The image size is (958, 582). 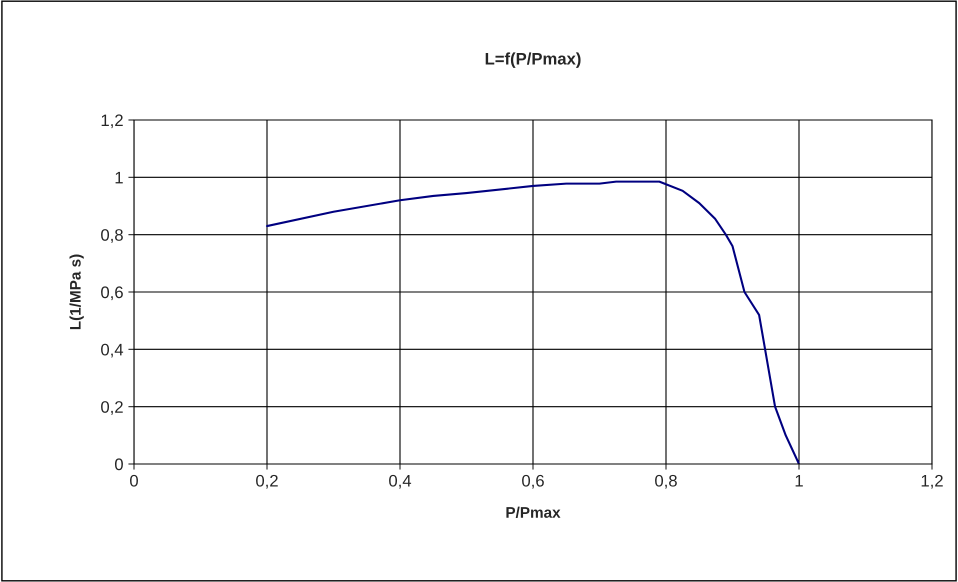 What do you see at coordinates (119, 178) in the screenshot?
I see `y-tick-label: 1` at bounding box center [119, 178].